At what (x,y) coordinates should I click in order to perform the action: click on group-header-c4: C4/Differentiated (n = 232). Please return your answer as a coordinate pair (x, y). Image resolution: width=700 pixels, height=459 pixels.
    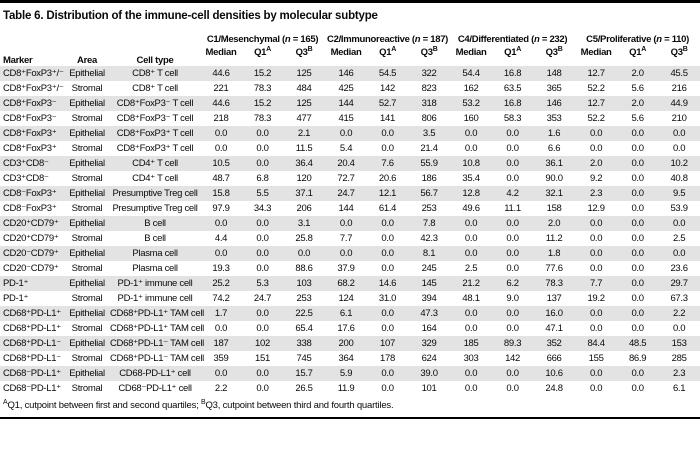
    Looking at the image, I should click on (512, 37).